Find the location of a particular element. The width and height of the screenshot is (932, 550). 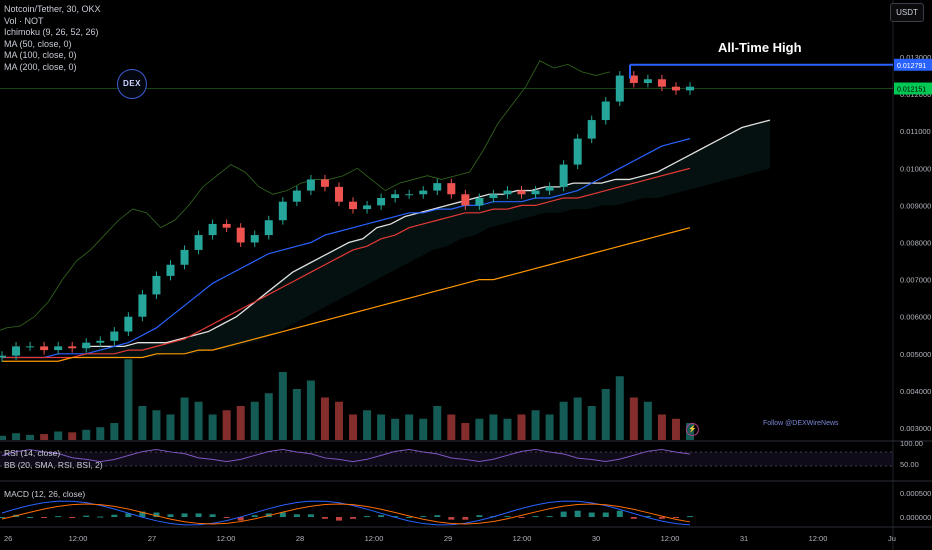

price-tick-label: 0.006000 is located at coordinates (915, 317).